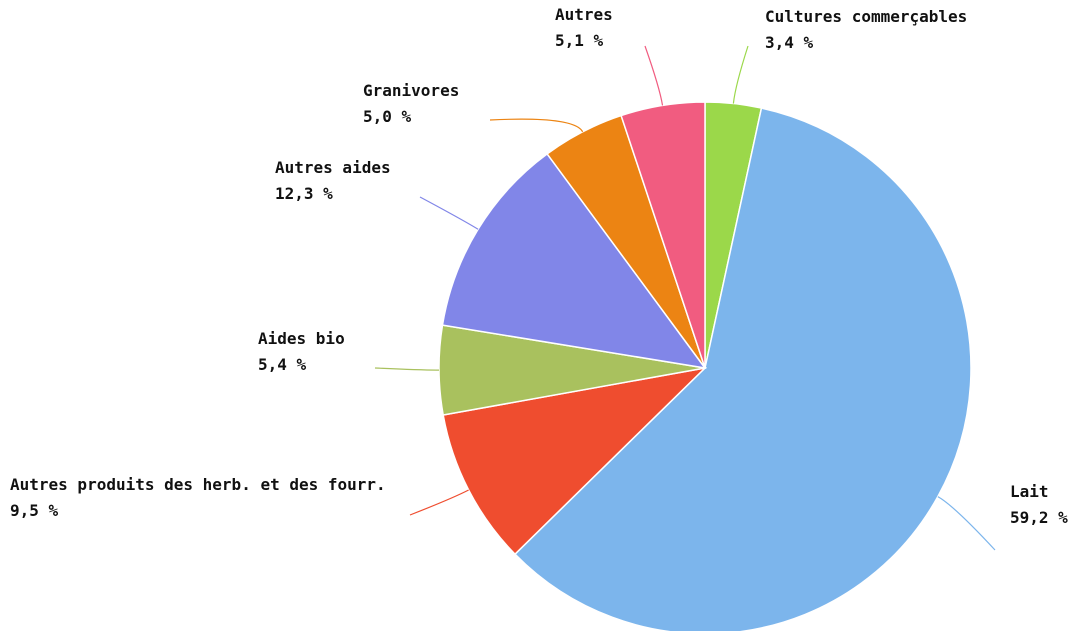 Image resolution: width=1086 pixels, height=631 pixels. Describe the element at coordinates (387, 116) in the screenshot. I see `slice-value: 5,0 %` at that location.